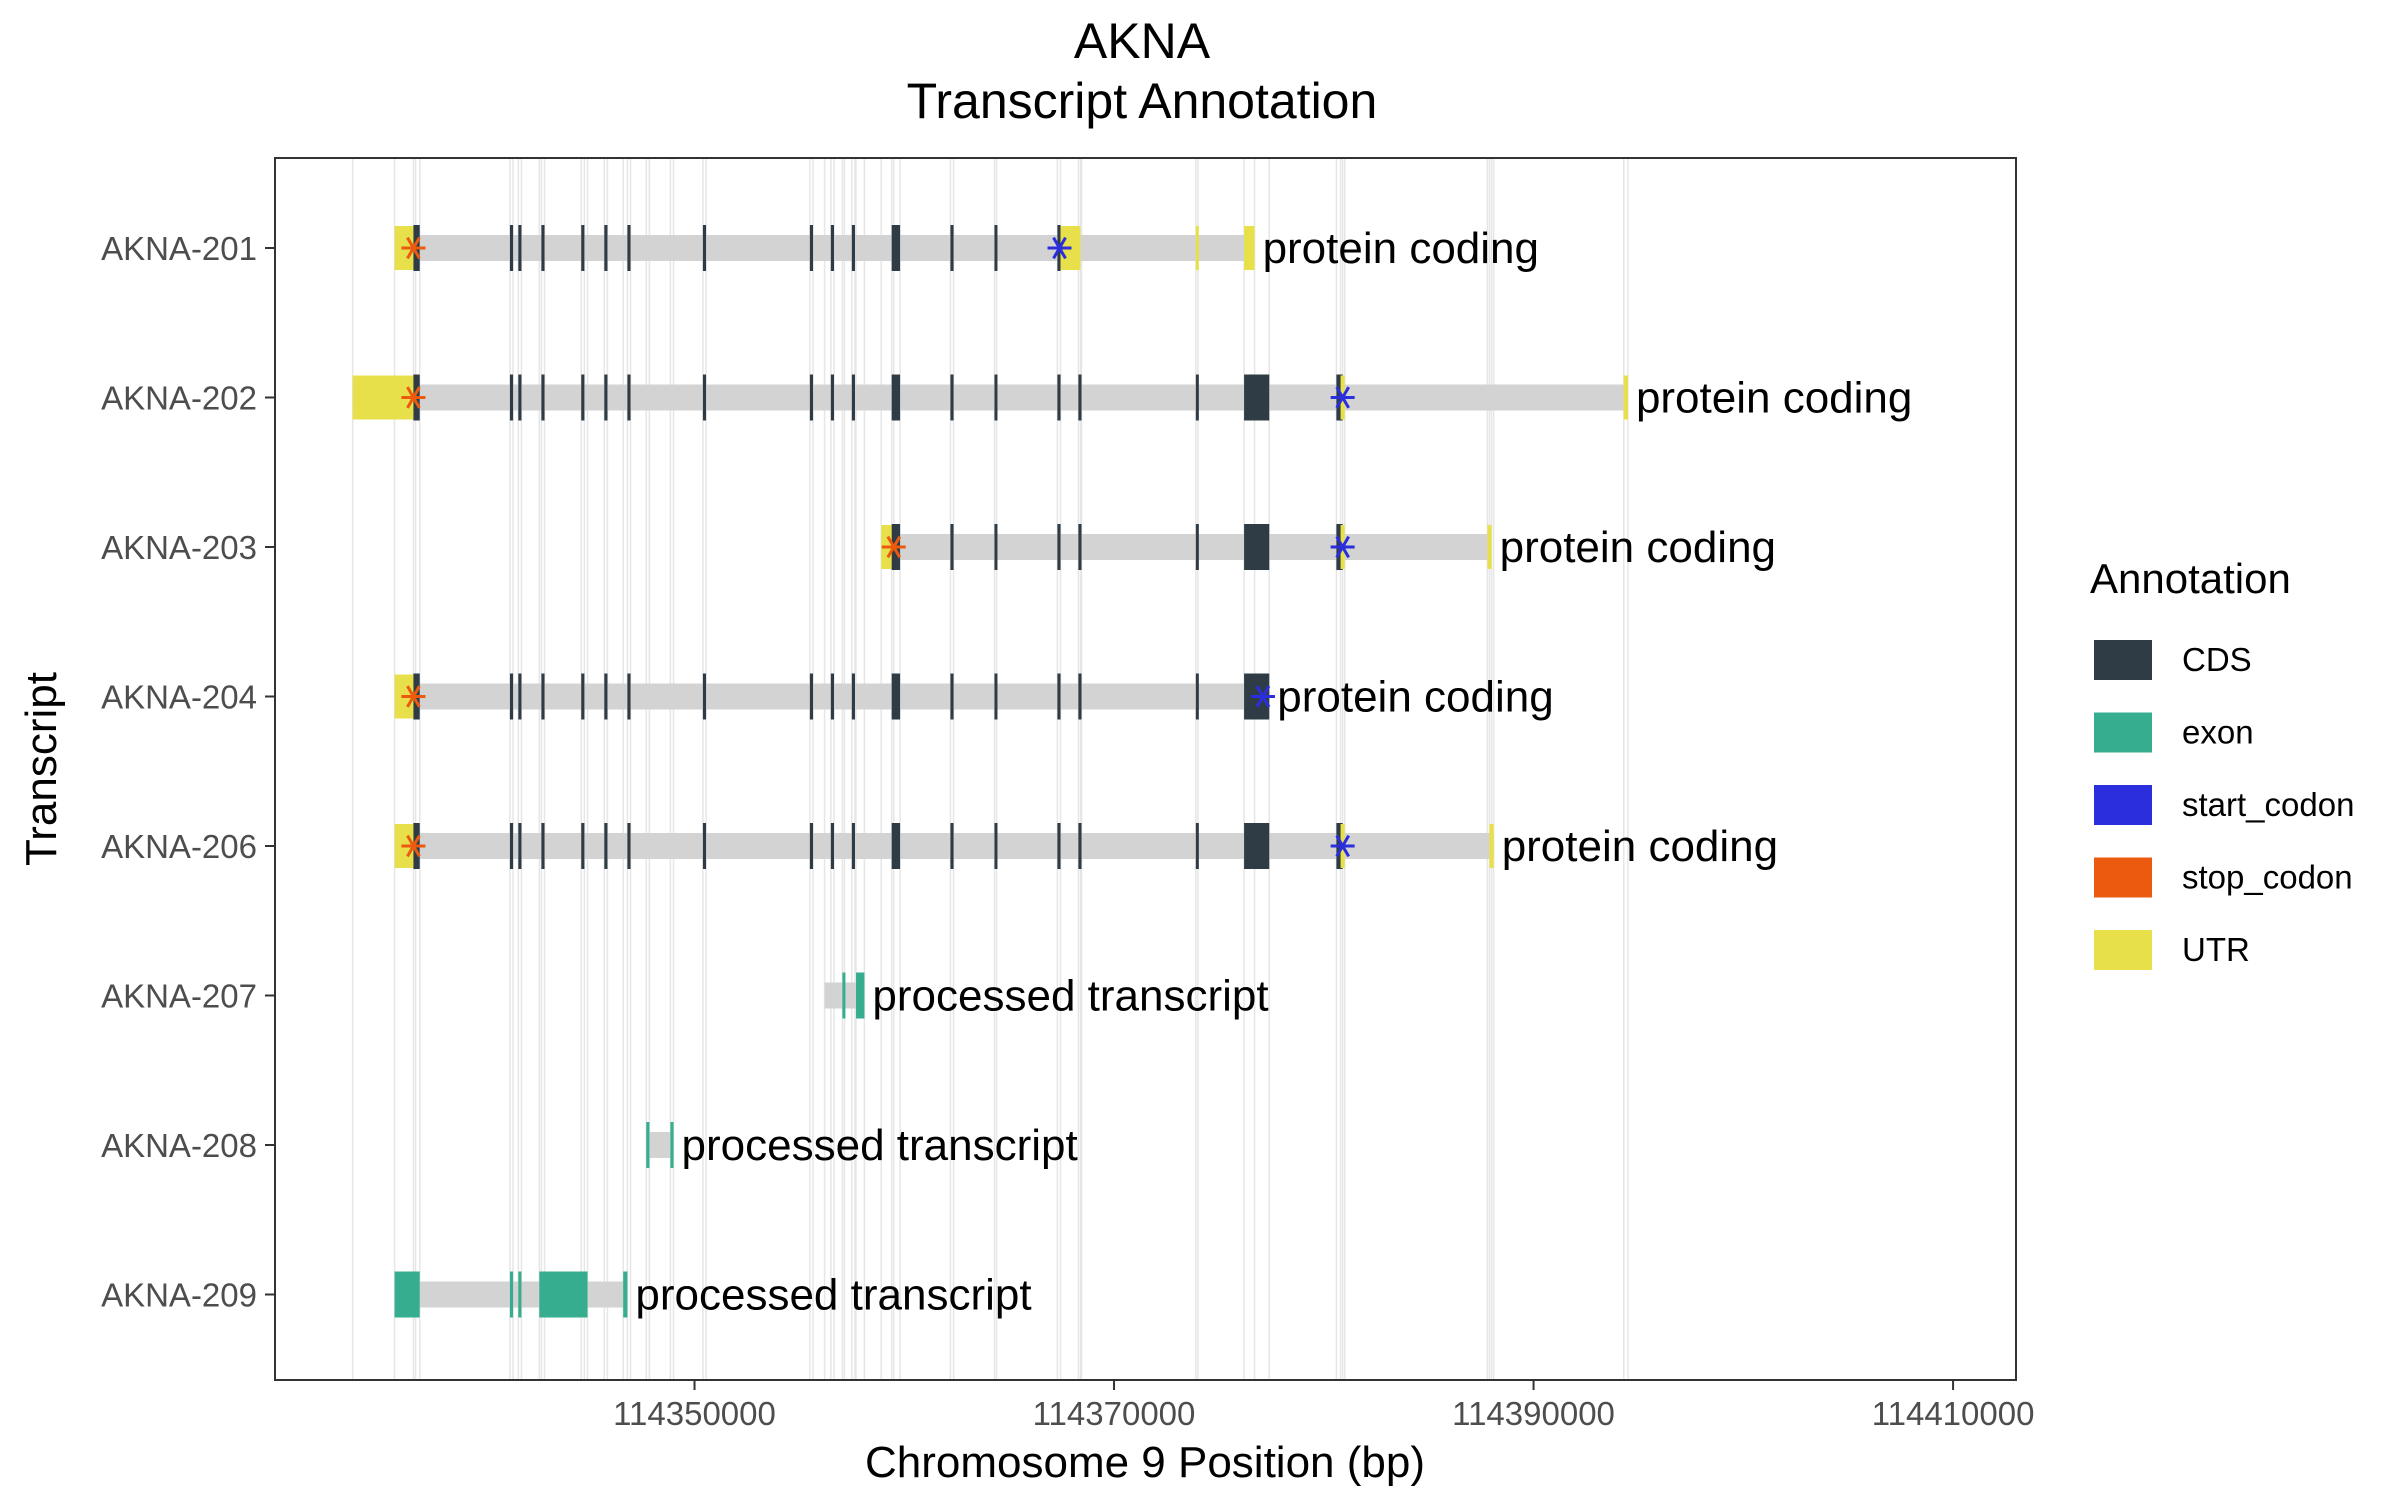 This screenshot has width=2400, height=1500. Describe the element at coordinates (1953, 1413) in the screenshot. I see `x-tick-label: 114410000` at that location.